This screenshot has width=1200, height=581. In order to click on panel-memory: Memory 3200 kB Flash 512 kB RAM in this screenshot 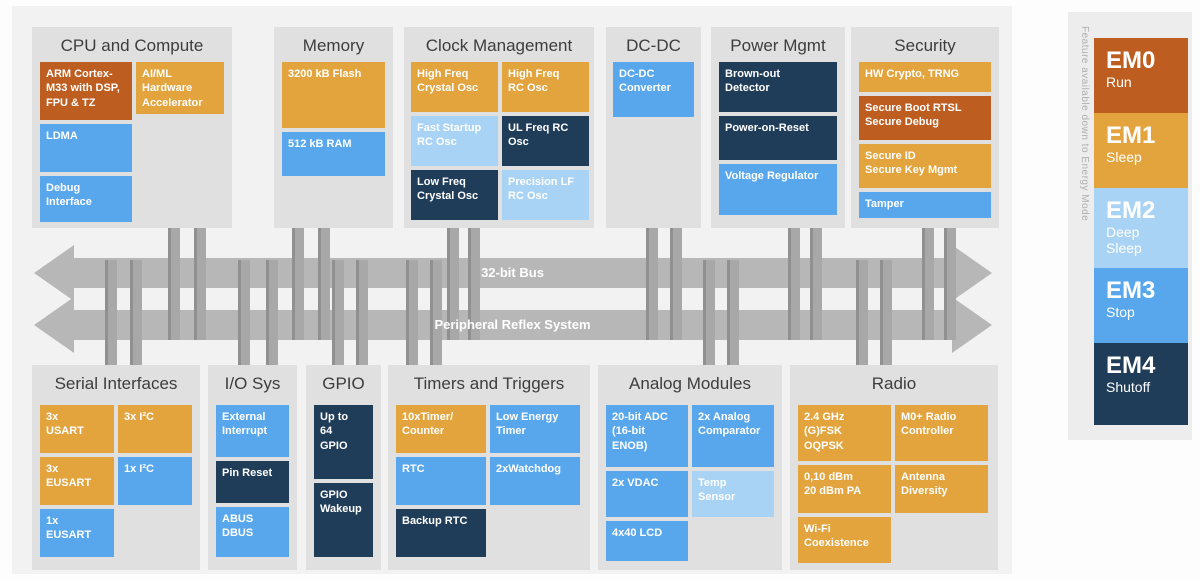, I will do `click(333, 127)`.